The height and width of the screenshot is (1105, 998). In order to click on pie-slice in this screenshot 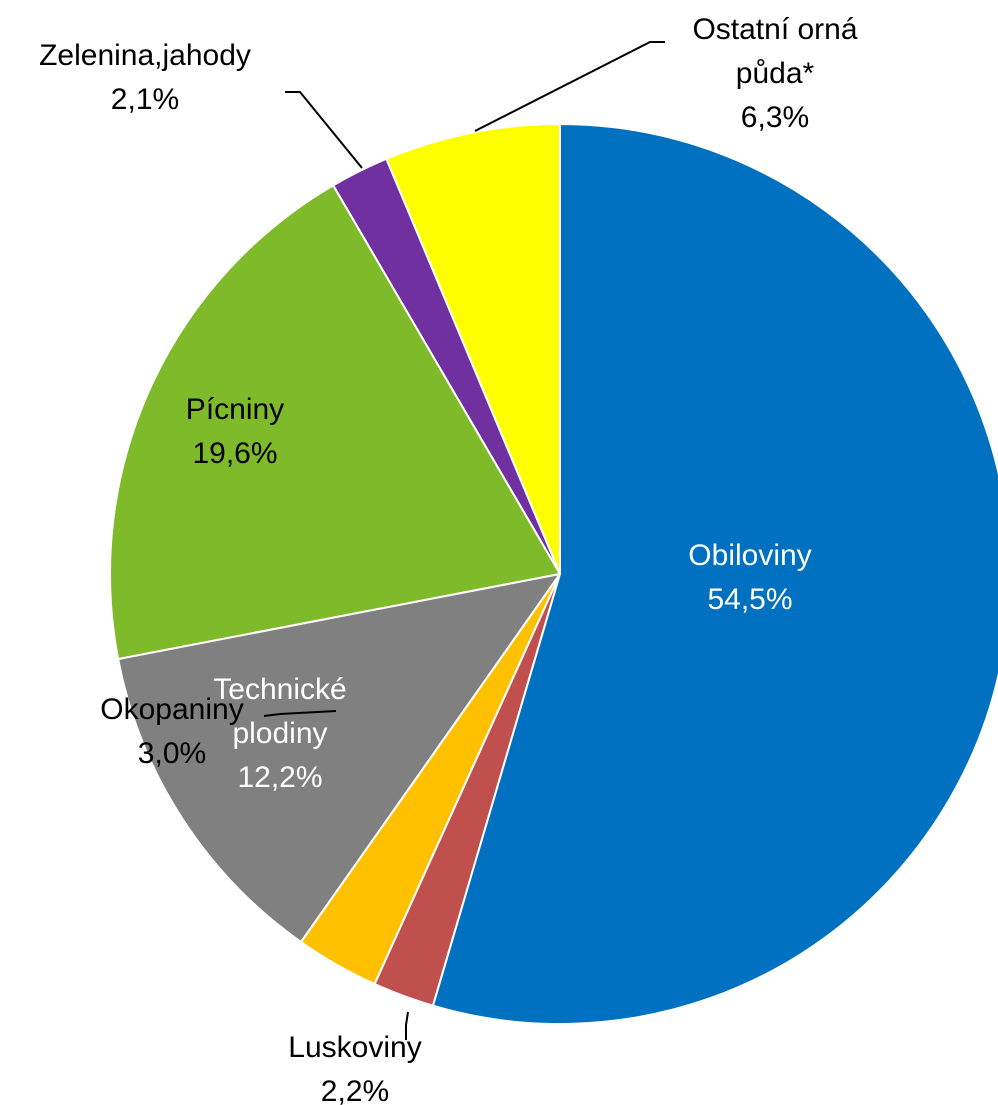, I will do `click(473, 348)`.